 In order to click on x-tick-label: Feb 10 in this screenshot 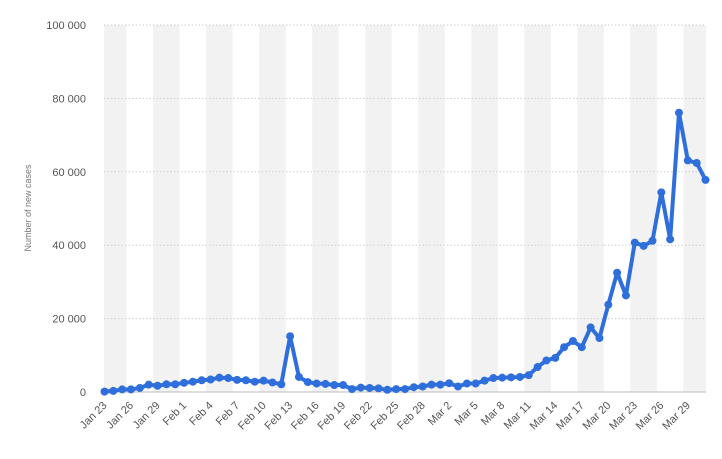, I will do `click(252, 416)`.